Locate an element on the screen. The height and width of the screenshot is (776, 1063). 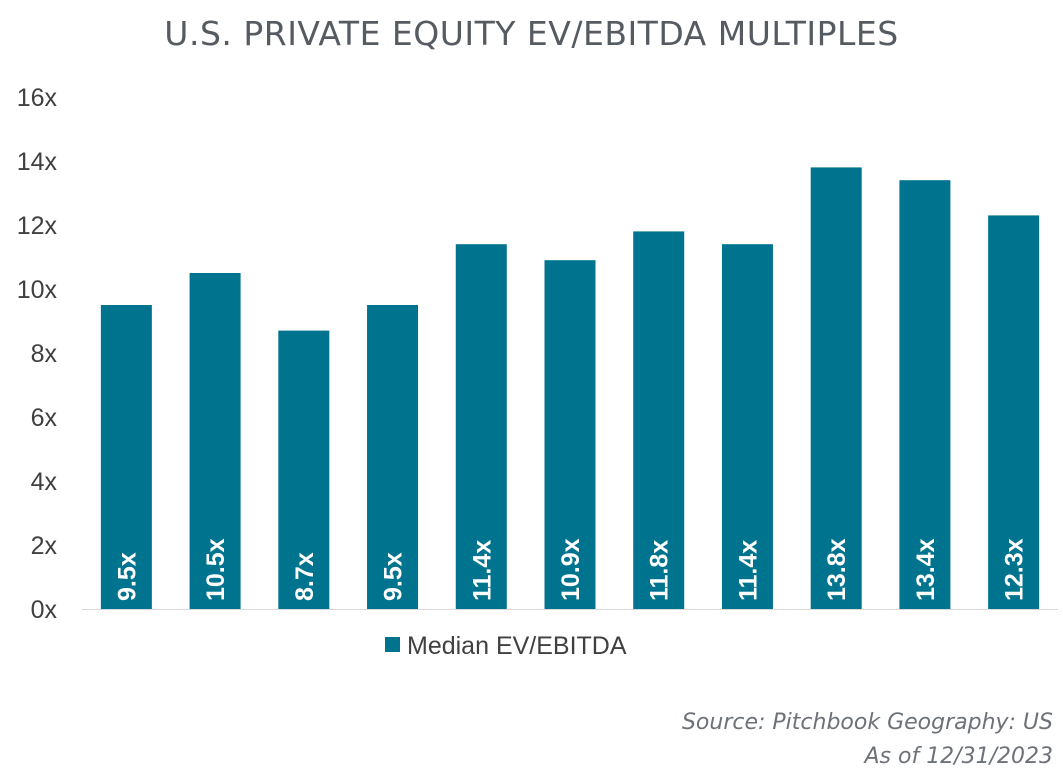
source-line: Source: Pitchbook Geography: US is located at coordinates (867, 722).